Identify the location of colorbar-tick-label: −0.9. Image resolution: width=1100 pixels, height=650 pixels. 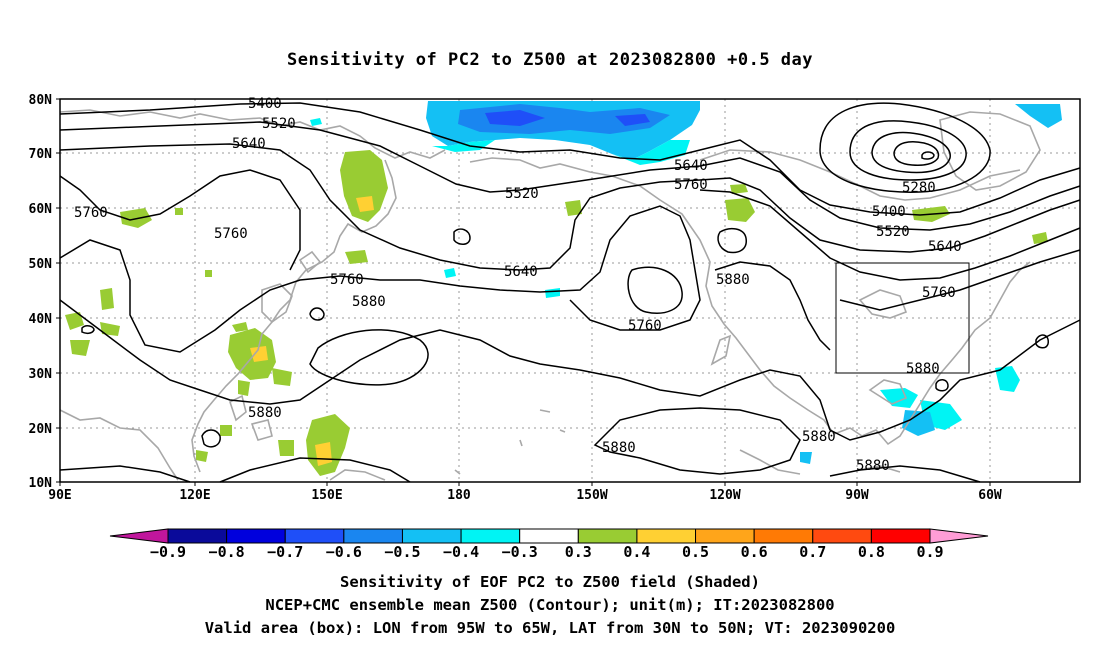
(168, 552).